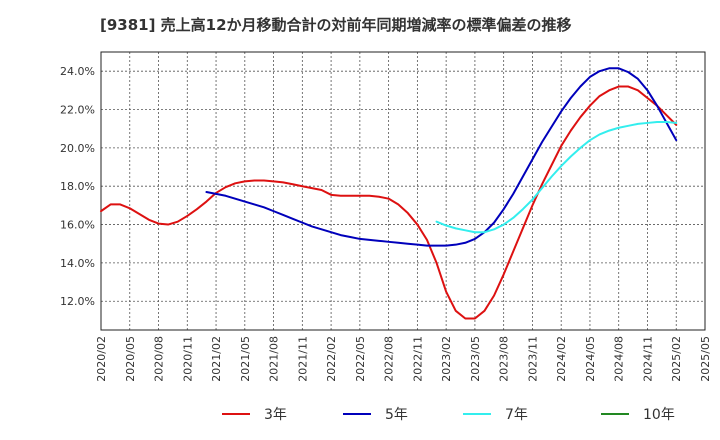 This screenshot has width=720, height=440. What do you see at coordinates (101, 359) in the screenshot?
I see `x-tick-label: 2020/02` at bounding box center [101, 359].